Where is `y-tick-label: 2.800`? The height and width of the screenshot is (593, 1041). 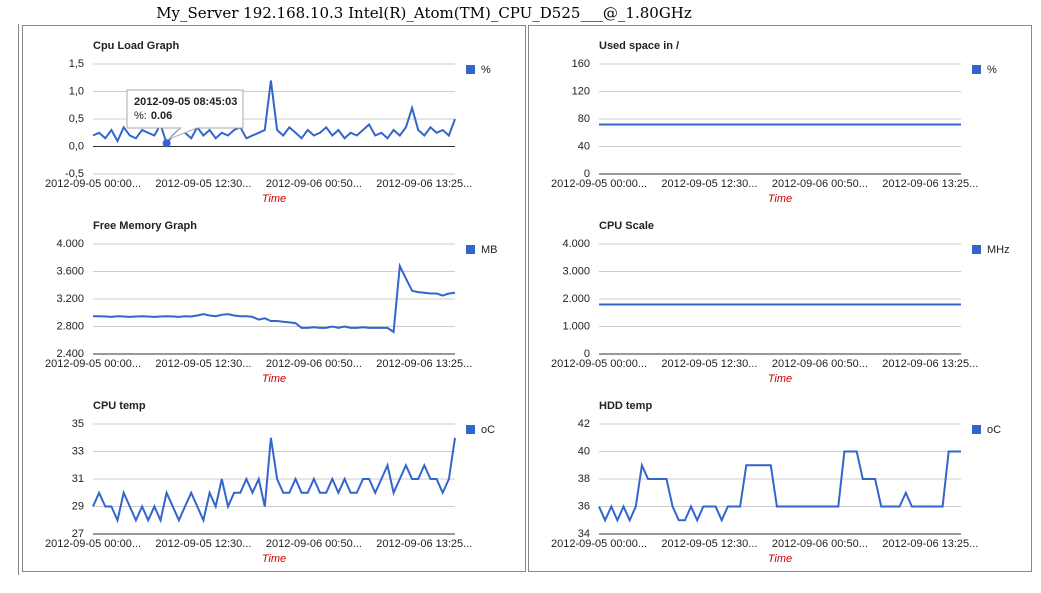 y-tick-label: 2.800 is located at coordinates (70, 326).